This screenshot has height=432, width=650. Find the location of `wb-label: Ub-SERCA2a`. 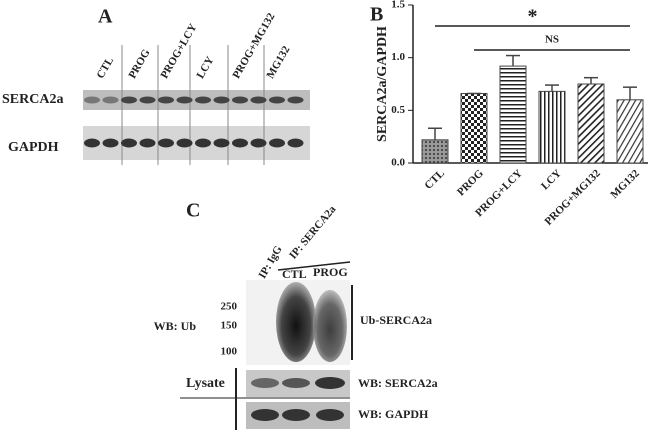

wb-label: Ub-SERCA2a is located at coordinates (396, 320).